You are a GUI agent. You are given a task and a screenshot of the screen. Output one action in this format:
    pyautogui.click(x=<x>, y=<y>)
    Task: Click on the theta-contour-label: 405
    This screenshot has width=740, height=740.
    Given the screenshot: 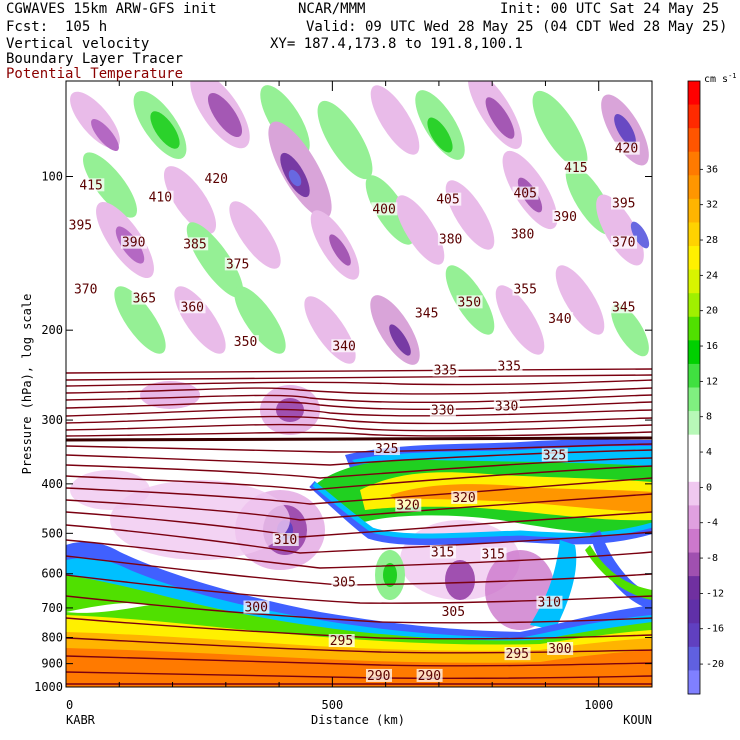 What is the action you would take?
    pyautogui.click(x=447, y=200)
    